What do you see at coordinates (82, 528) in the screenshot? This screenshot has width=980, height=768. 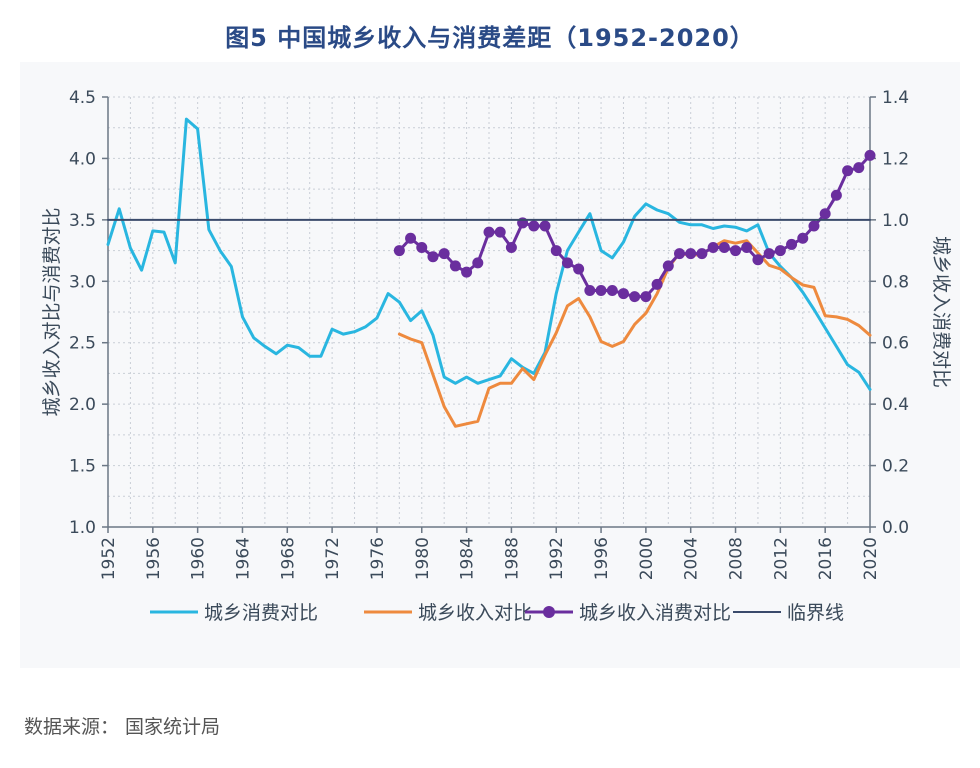 I see `y-left-tick-label: 1.0` at bounding box center [82, 528].